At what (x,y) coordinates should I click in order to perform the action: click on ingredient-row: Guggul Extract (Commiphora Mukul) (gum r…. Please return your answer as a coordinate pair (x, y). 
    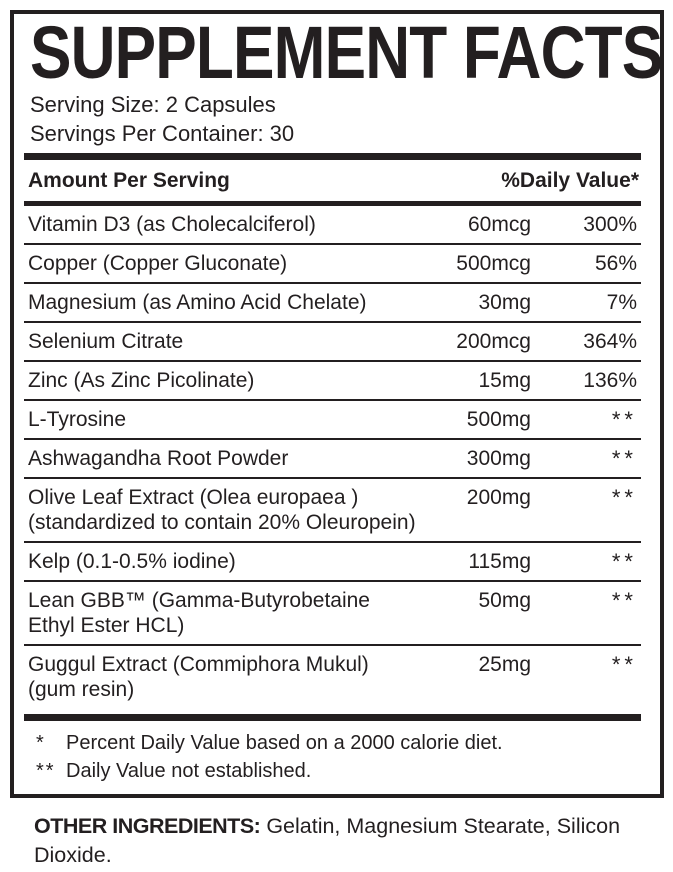
    Looking at the image, I should click on (332, 677).